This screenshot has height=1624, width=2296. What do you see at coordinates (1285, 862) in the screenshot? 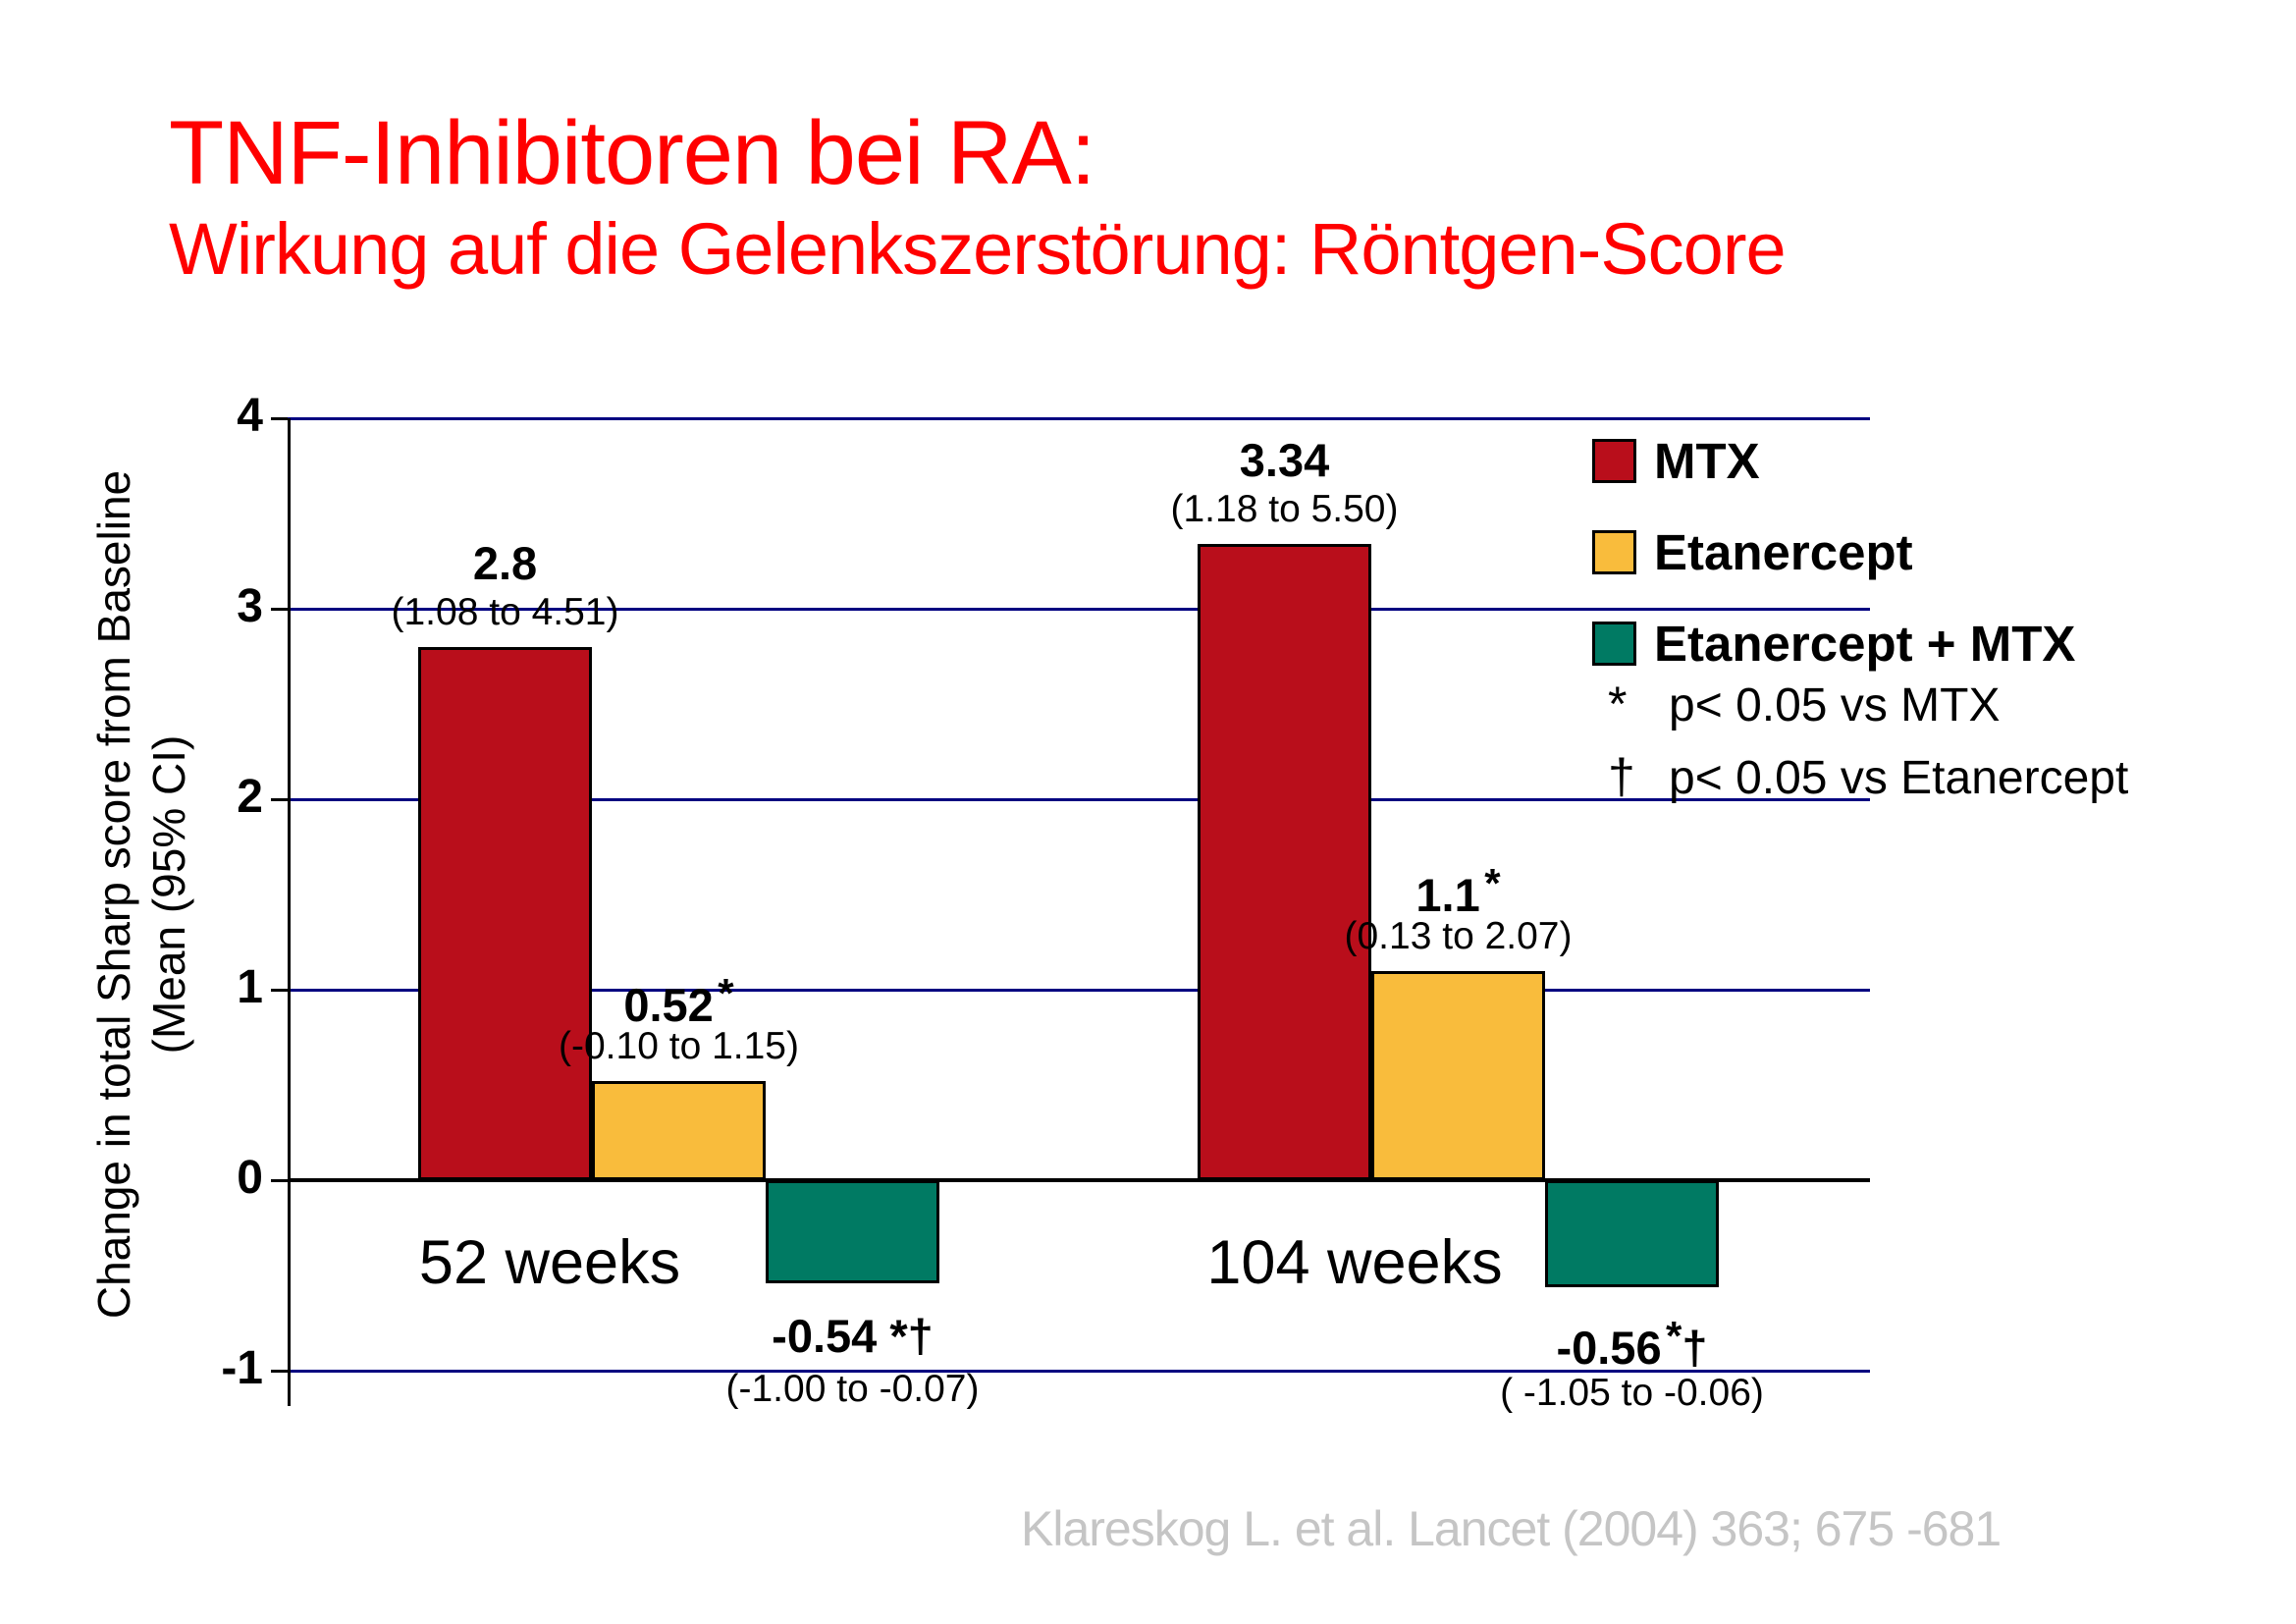
I see `bar-mtx-104-weeks` at bounding box center [1285, 862].